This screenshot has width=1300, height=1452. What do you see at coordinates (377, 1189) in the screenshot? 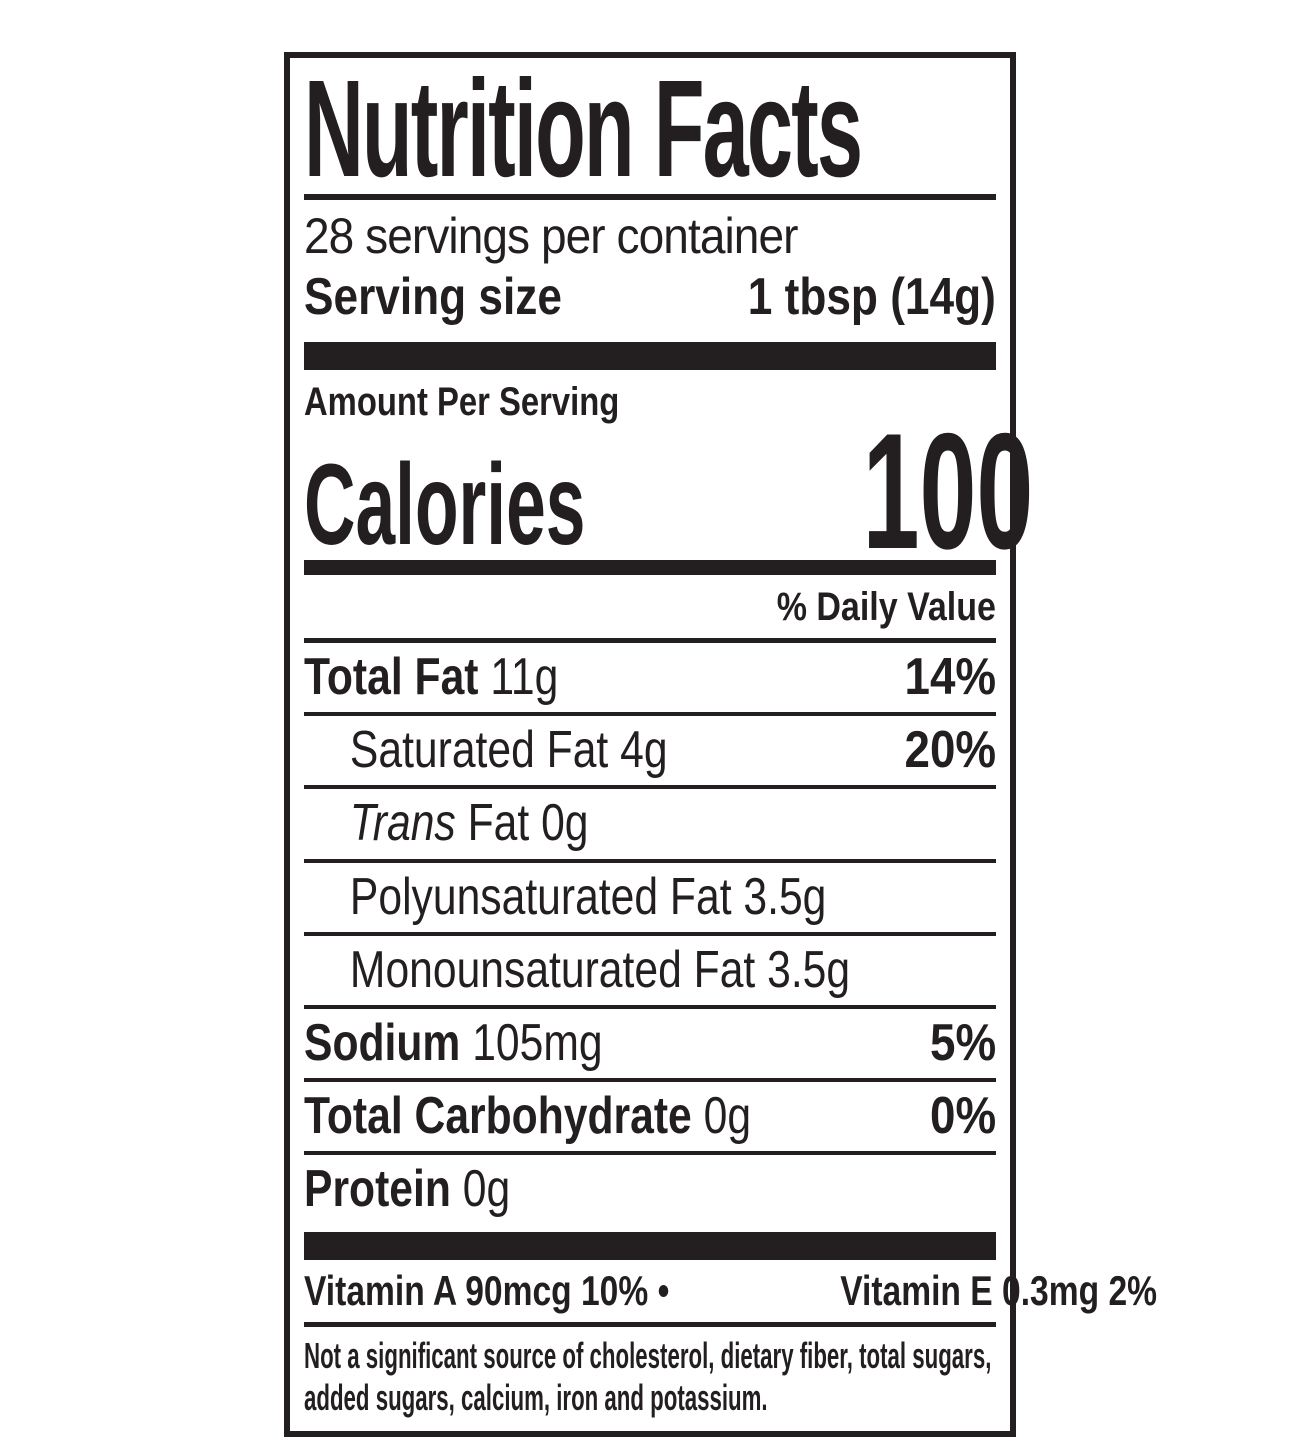
I see `nutrient-name: Protein` at bounding box center [377, 1189].